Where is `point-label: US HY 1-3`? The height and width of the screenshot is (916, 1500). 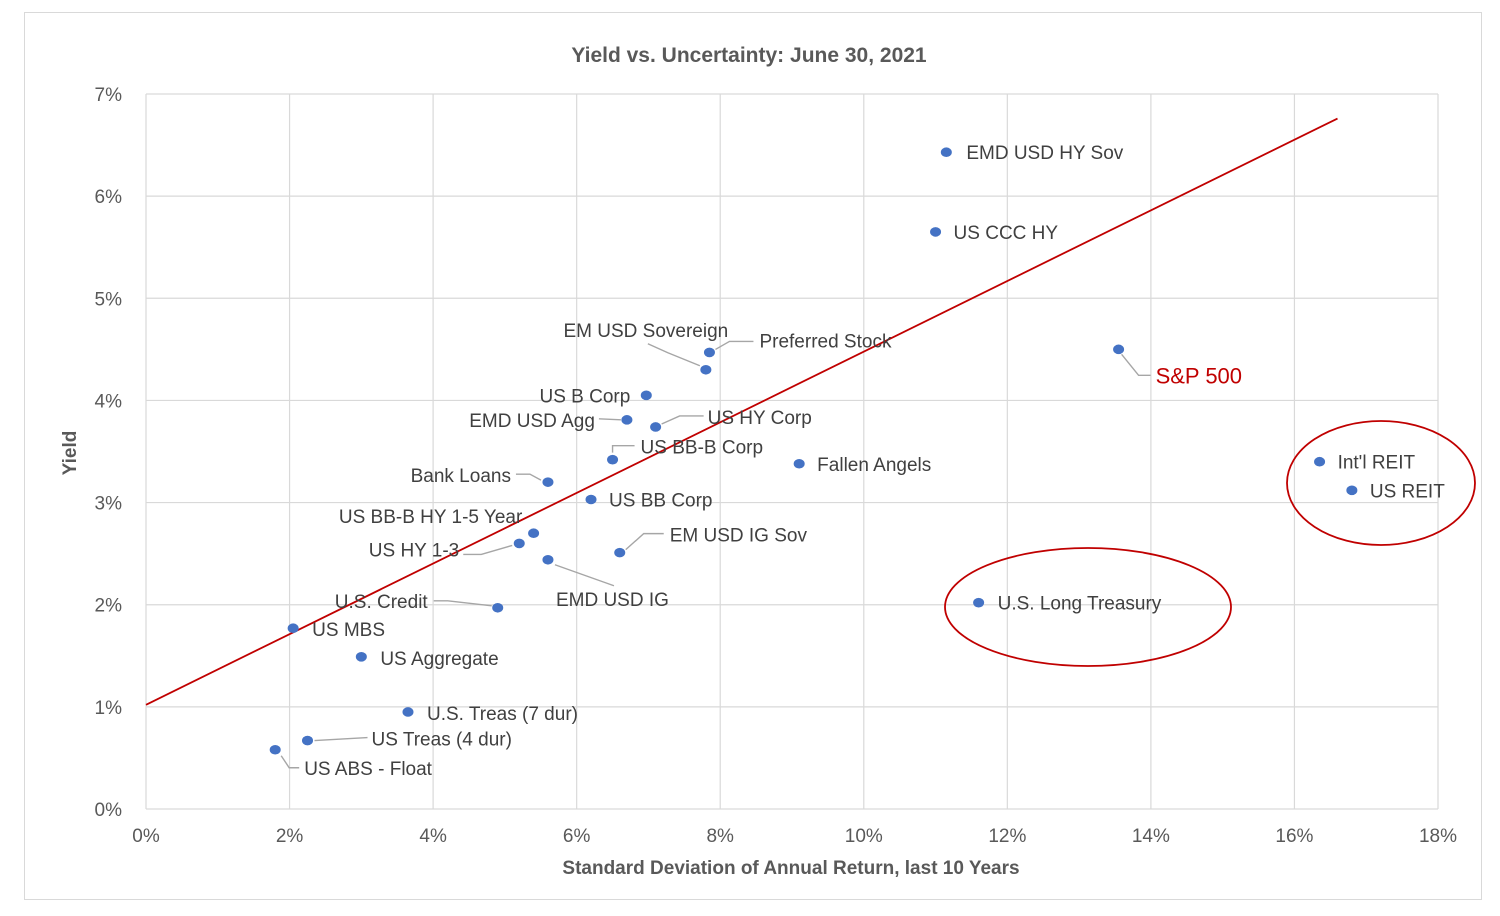
point-label: US HY 1-3 is located at coordinates (414, 550).